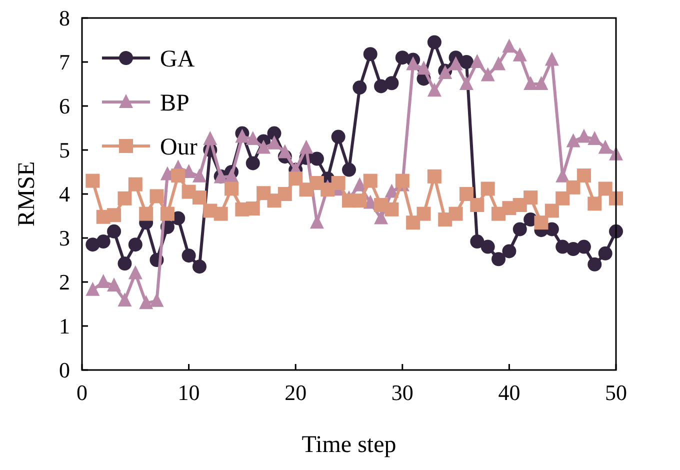  I want to click on x-tick-label: 0, so click(82, 392).